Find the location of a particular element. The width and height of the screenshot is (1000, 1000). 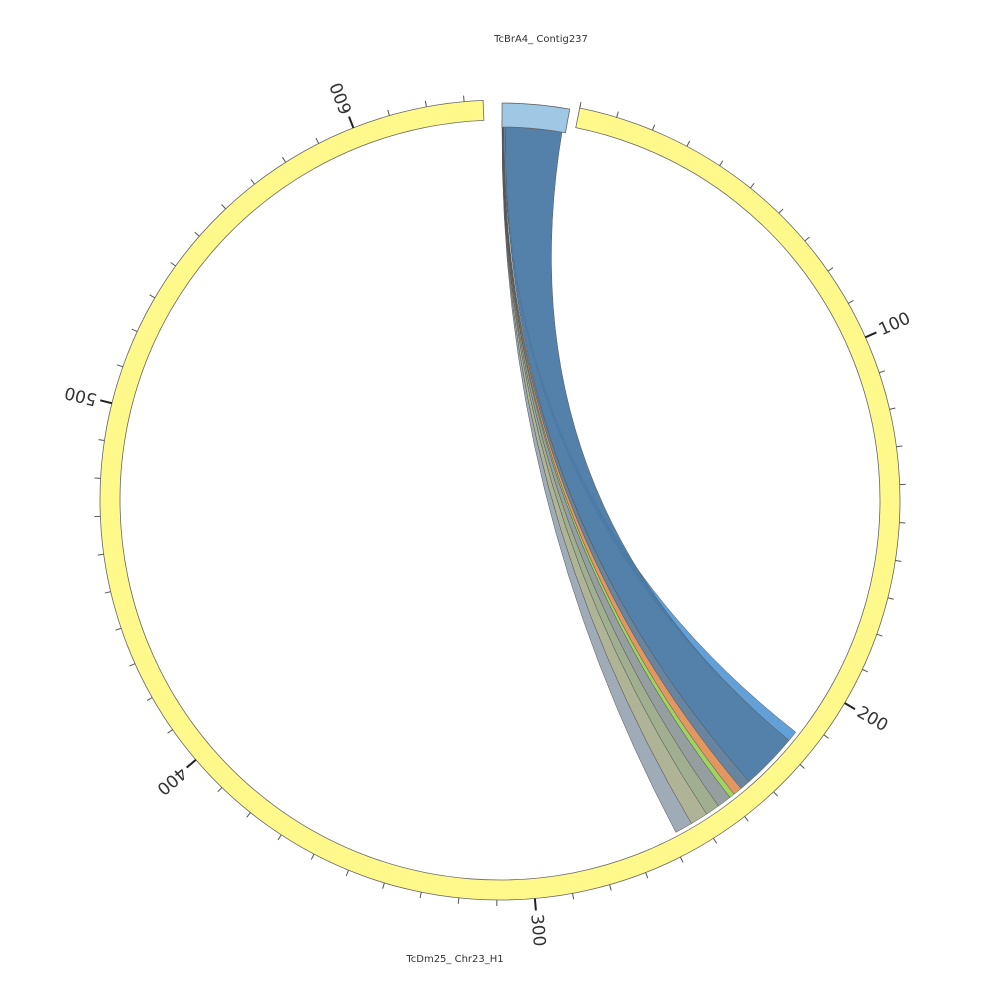

tick-label: 200 is located at coordinates (872, 719).